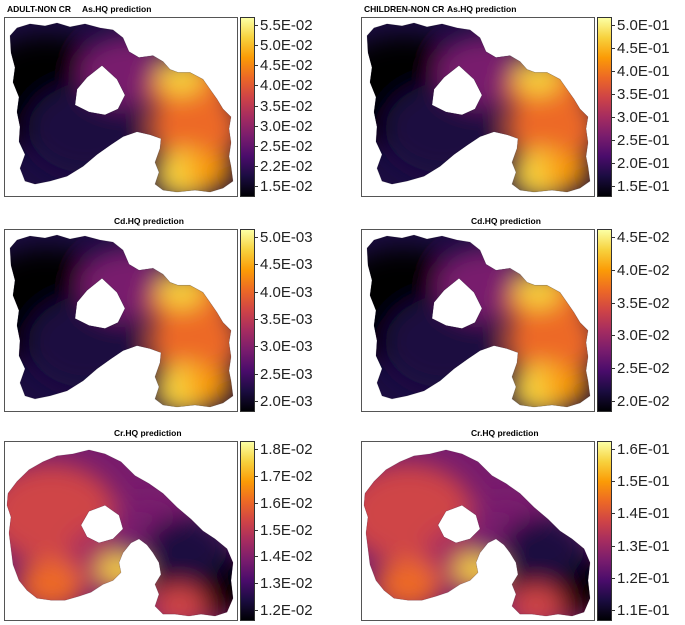 This screenshot has width=685, height=625. I want to click on colorbar-tick-label: 1.4E-02, so click(286, 556).